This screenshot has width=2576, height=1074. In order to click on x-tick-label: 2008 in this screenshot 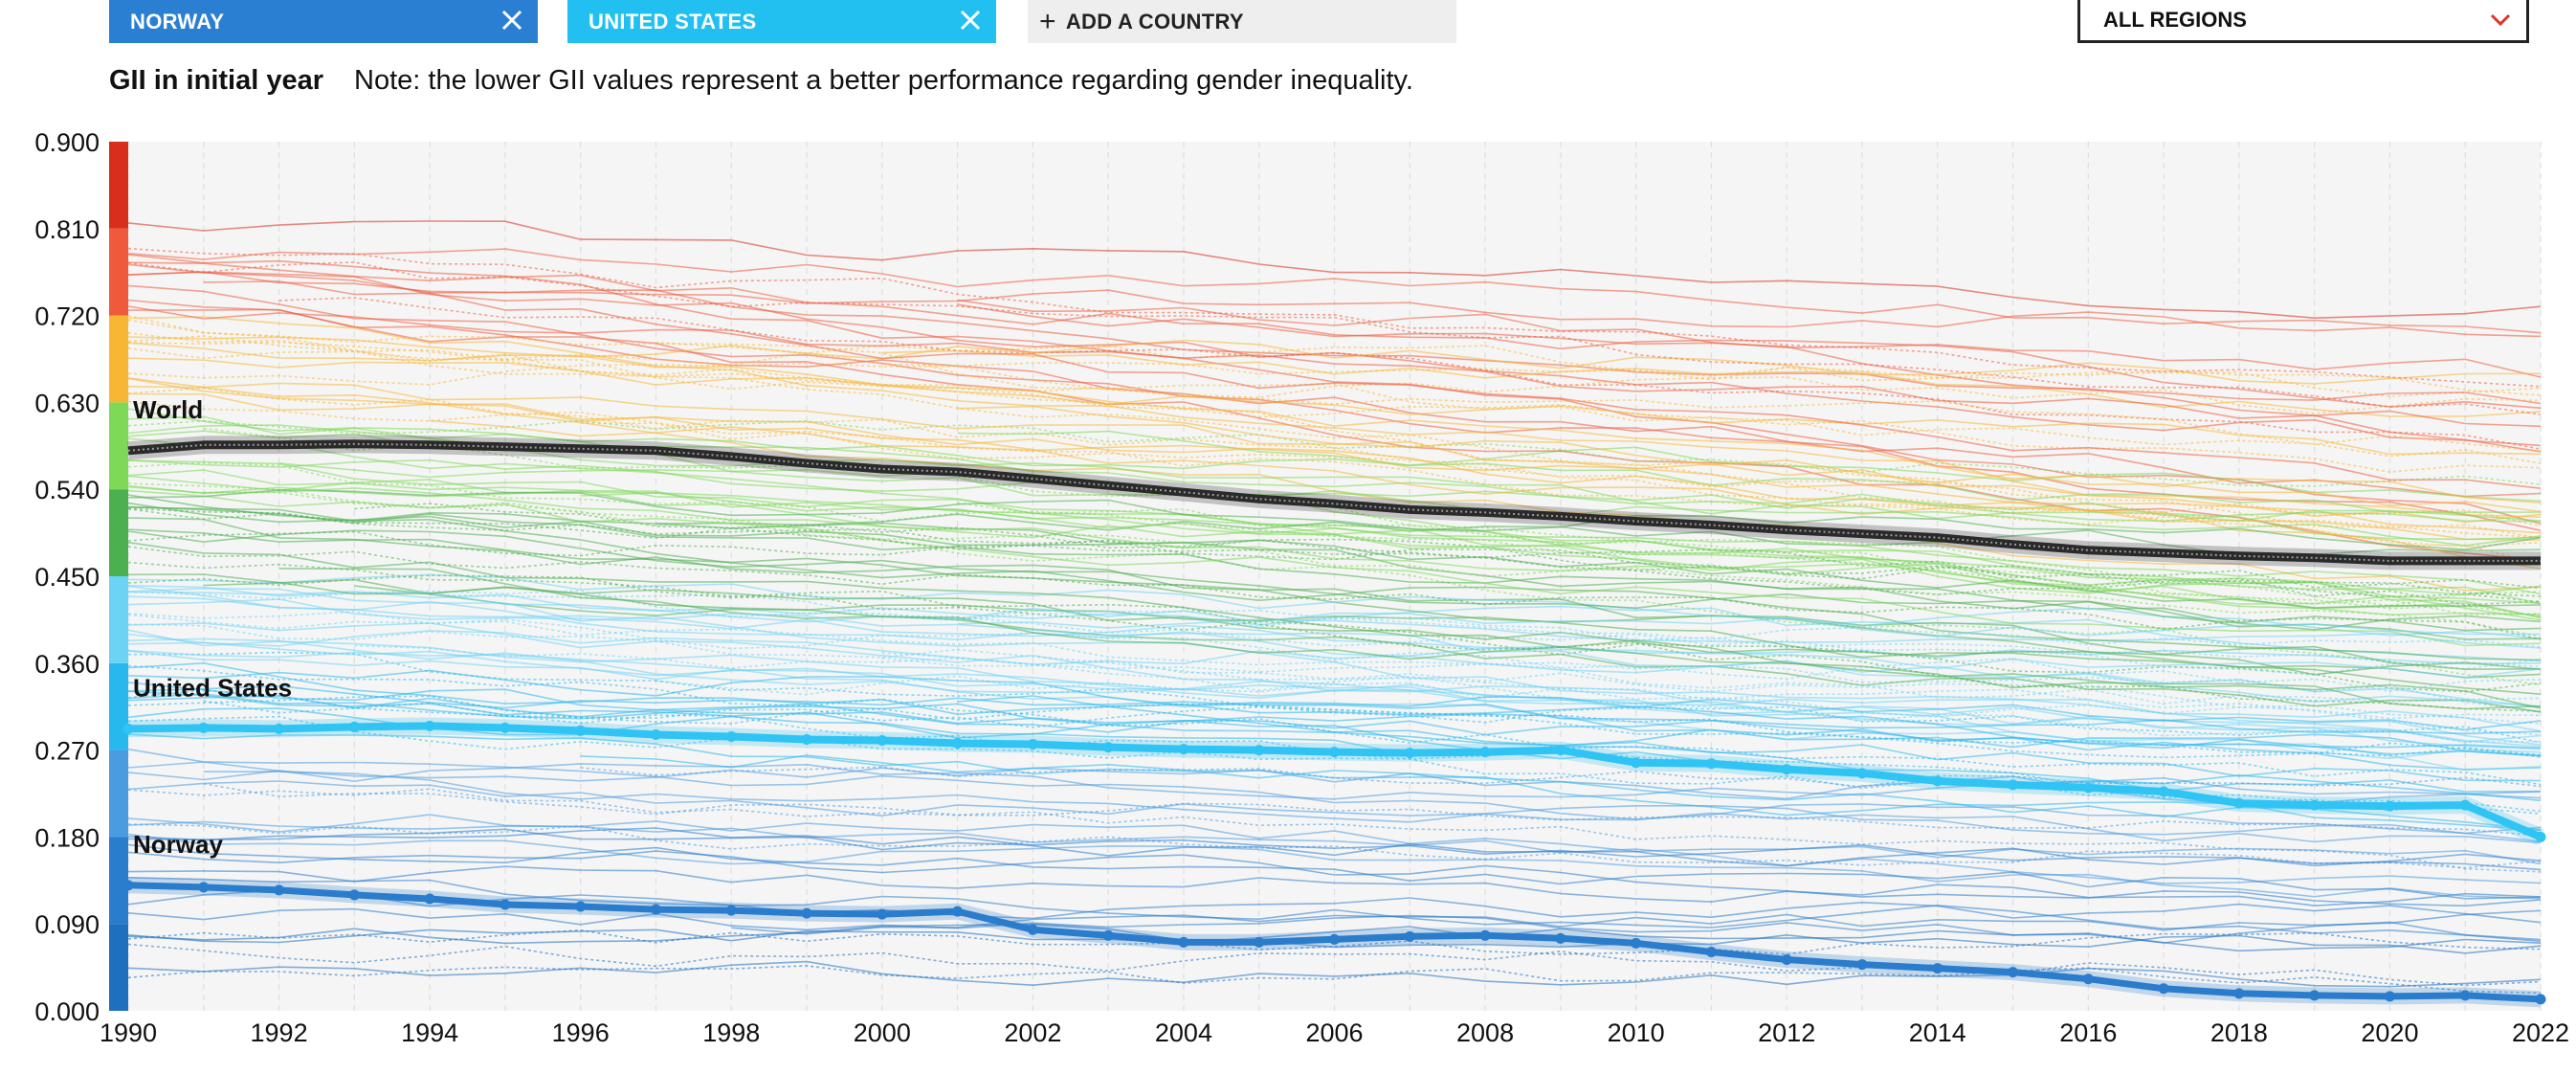, I will do `click(1485, 1032)`.